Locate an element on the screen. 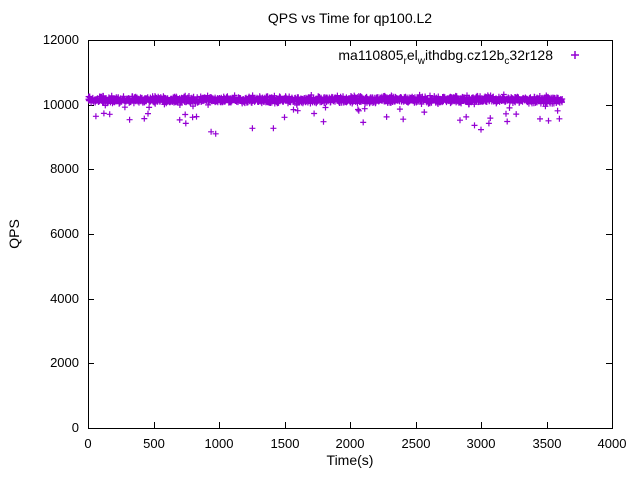 The height and width of the screenshot is (480, 640). y-tick-label: 8000 is located at coordinates (64, 168).